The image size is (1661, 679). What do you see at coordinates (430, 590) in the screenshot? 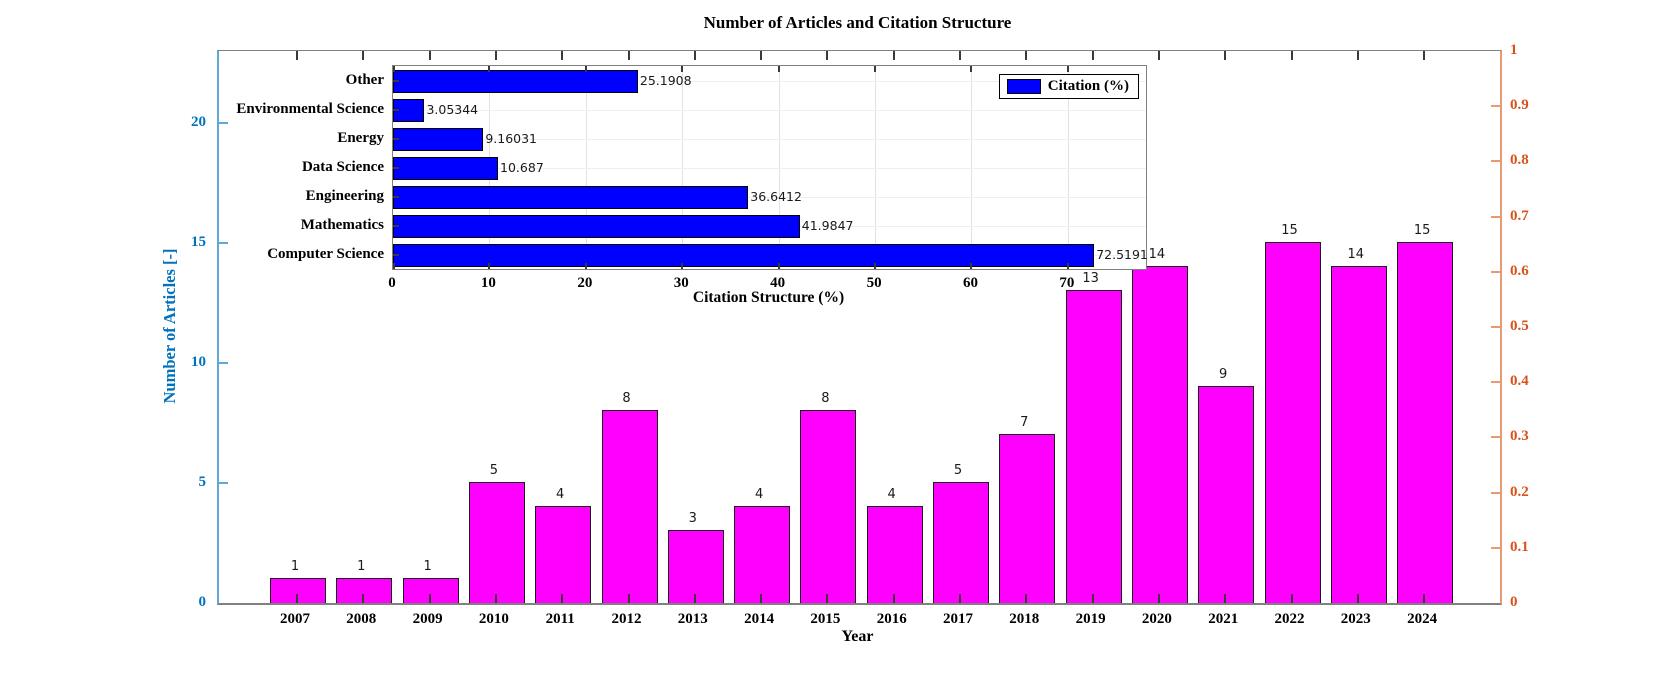
I see `article-bar-2009` at bounding box center [430, 590].